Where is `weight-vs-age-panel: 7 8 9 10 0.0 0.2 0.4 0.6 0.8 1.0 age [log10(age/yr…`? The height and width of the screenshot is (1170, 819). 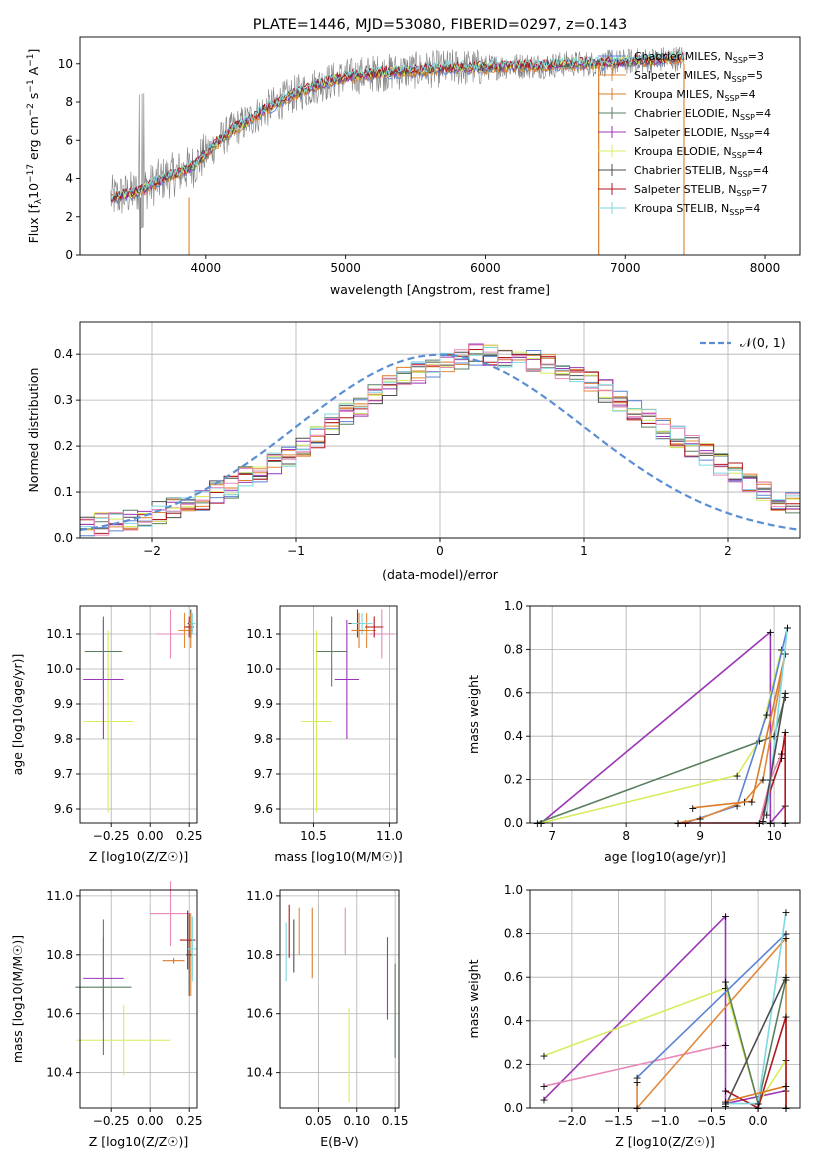 weight-vs-age-panel: 7 8 9 10 0.0 0.2 0.4 0.6 0.8 1.0 age [log10(age/yr… is located at coordinates (633, 731).